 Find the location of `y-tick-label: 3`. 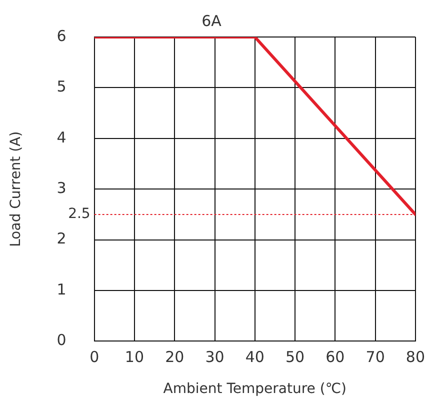

y-tick-label: 3 is located at coordinates (61, 187).